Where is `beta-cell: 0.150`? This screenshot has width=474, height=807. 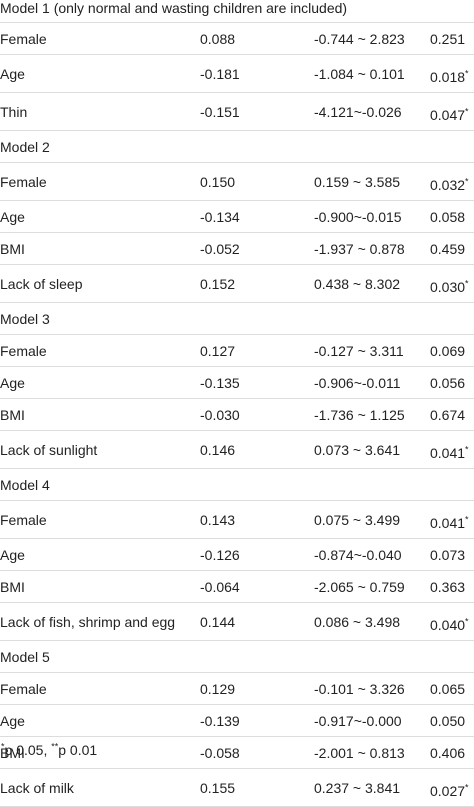 beta-cell: 0.150 is located at coordinates (257, 181).